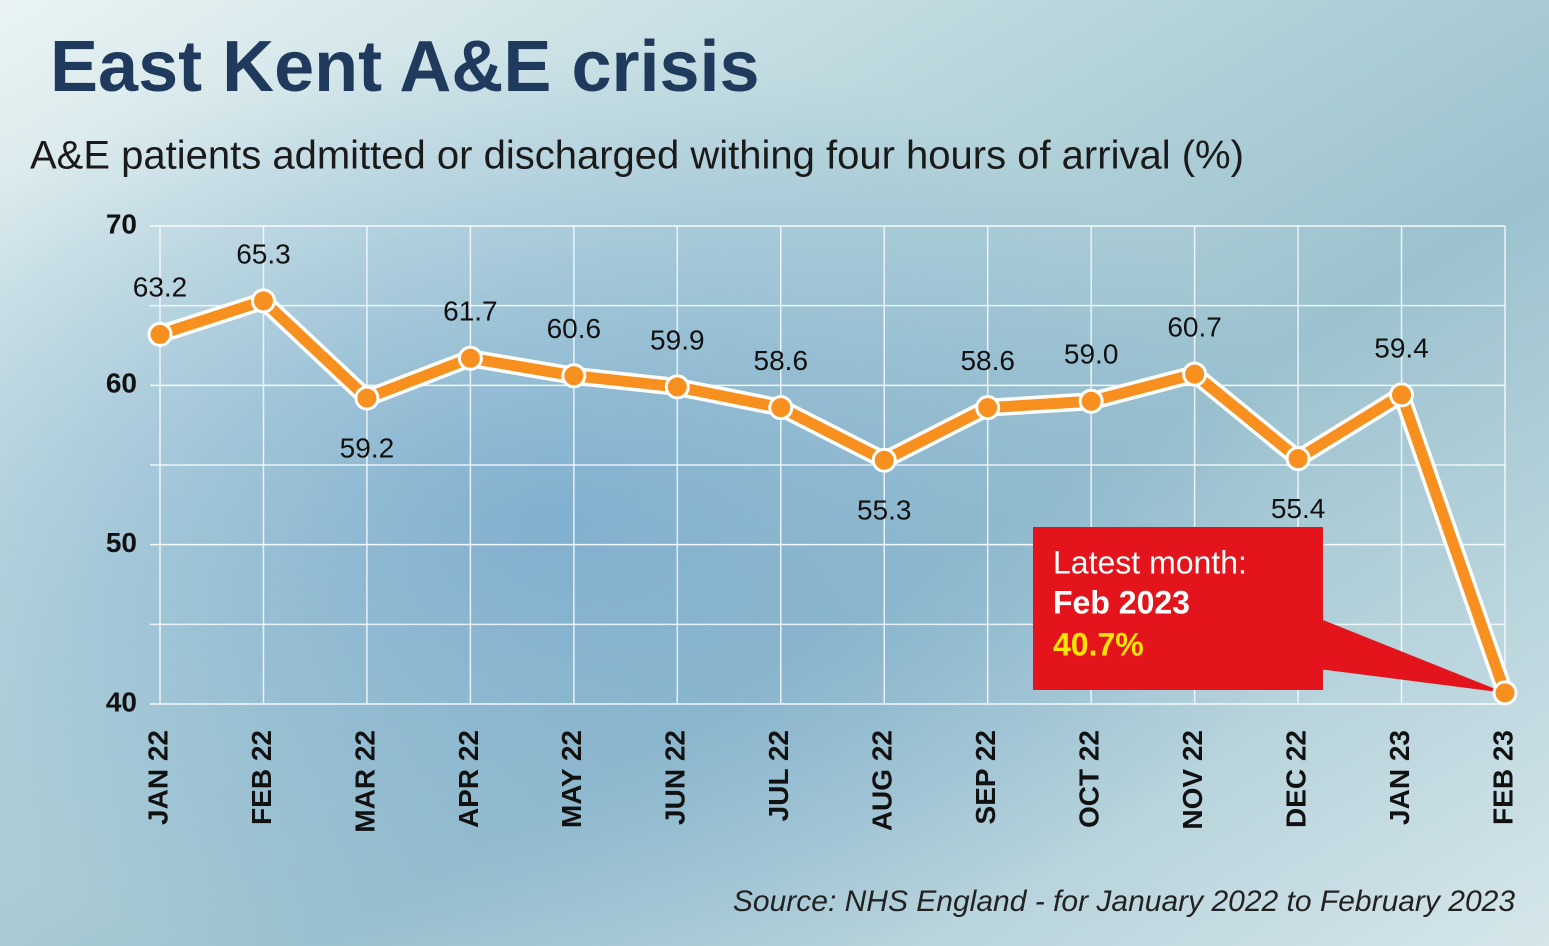 Image resolution: width=1549 pixels, height=946 pixels. I want to click on chart-title: East Kent A&E crisis, so click(405, 67).